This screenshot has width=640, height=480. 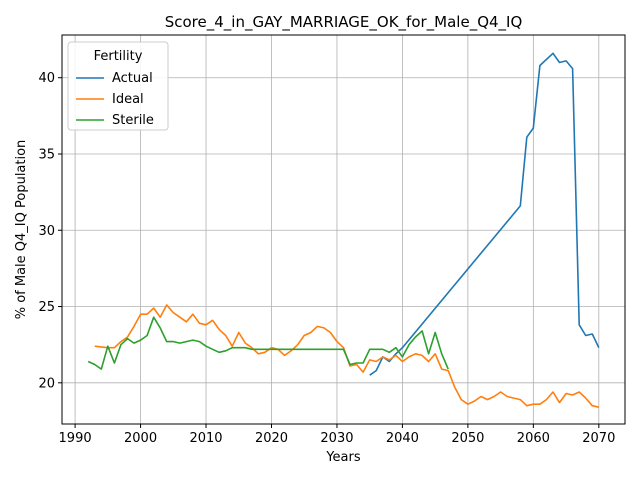 What do you see at coordinates (205, 438) in the screenshot?
I see `x-tick-label: 2010` at bounding box center [205, 438].